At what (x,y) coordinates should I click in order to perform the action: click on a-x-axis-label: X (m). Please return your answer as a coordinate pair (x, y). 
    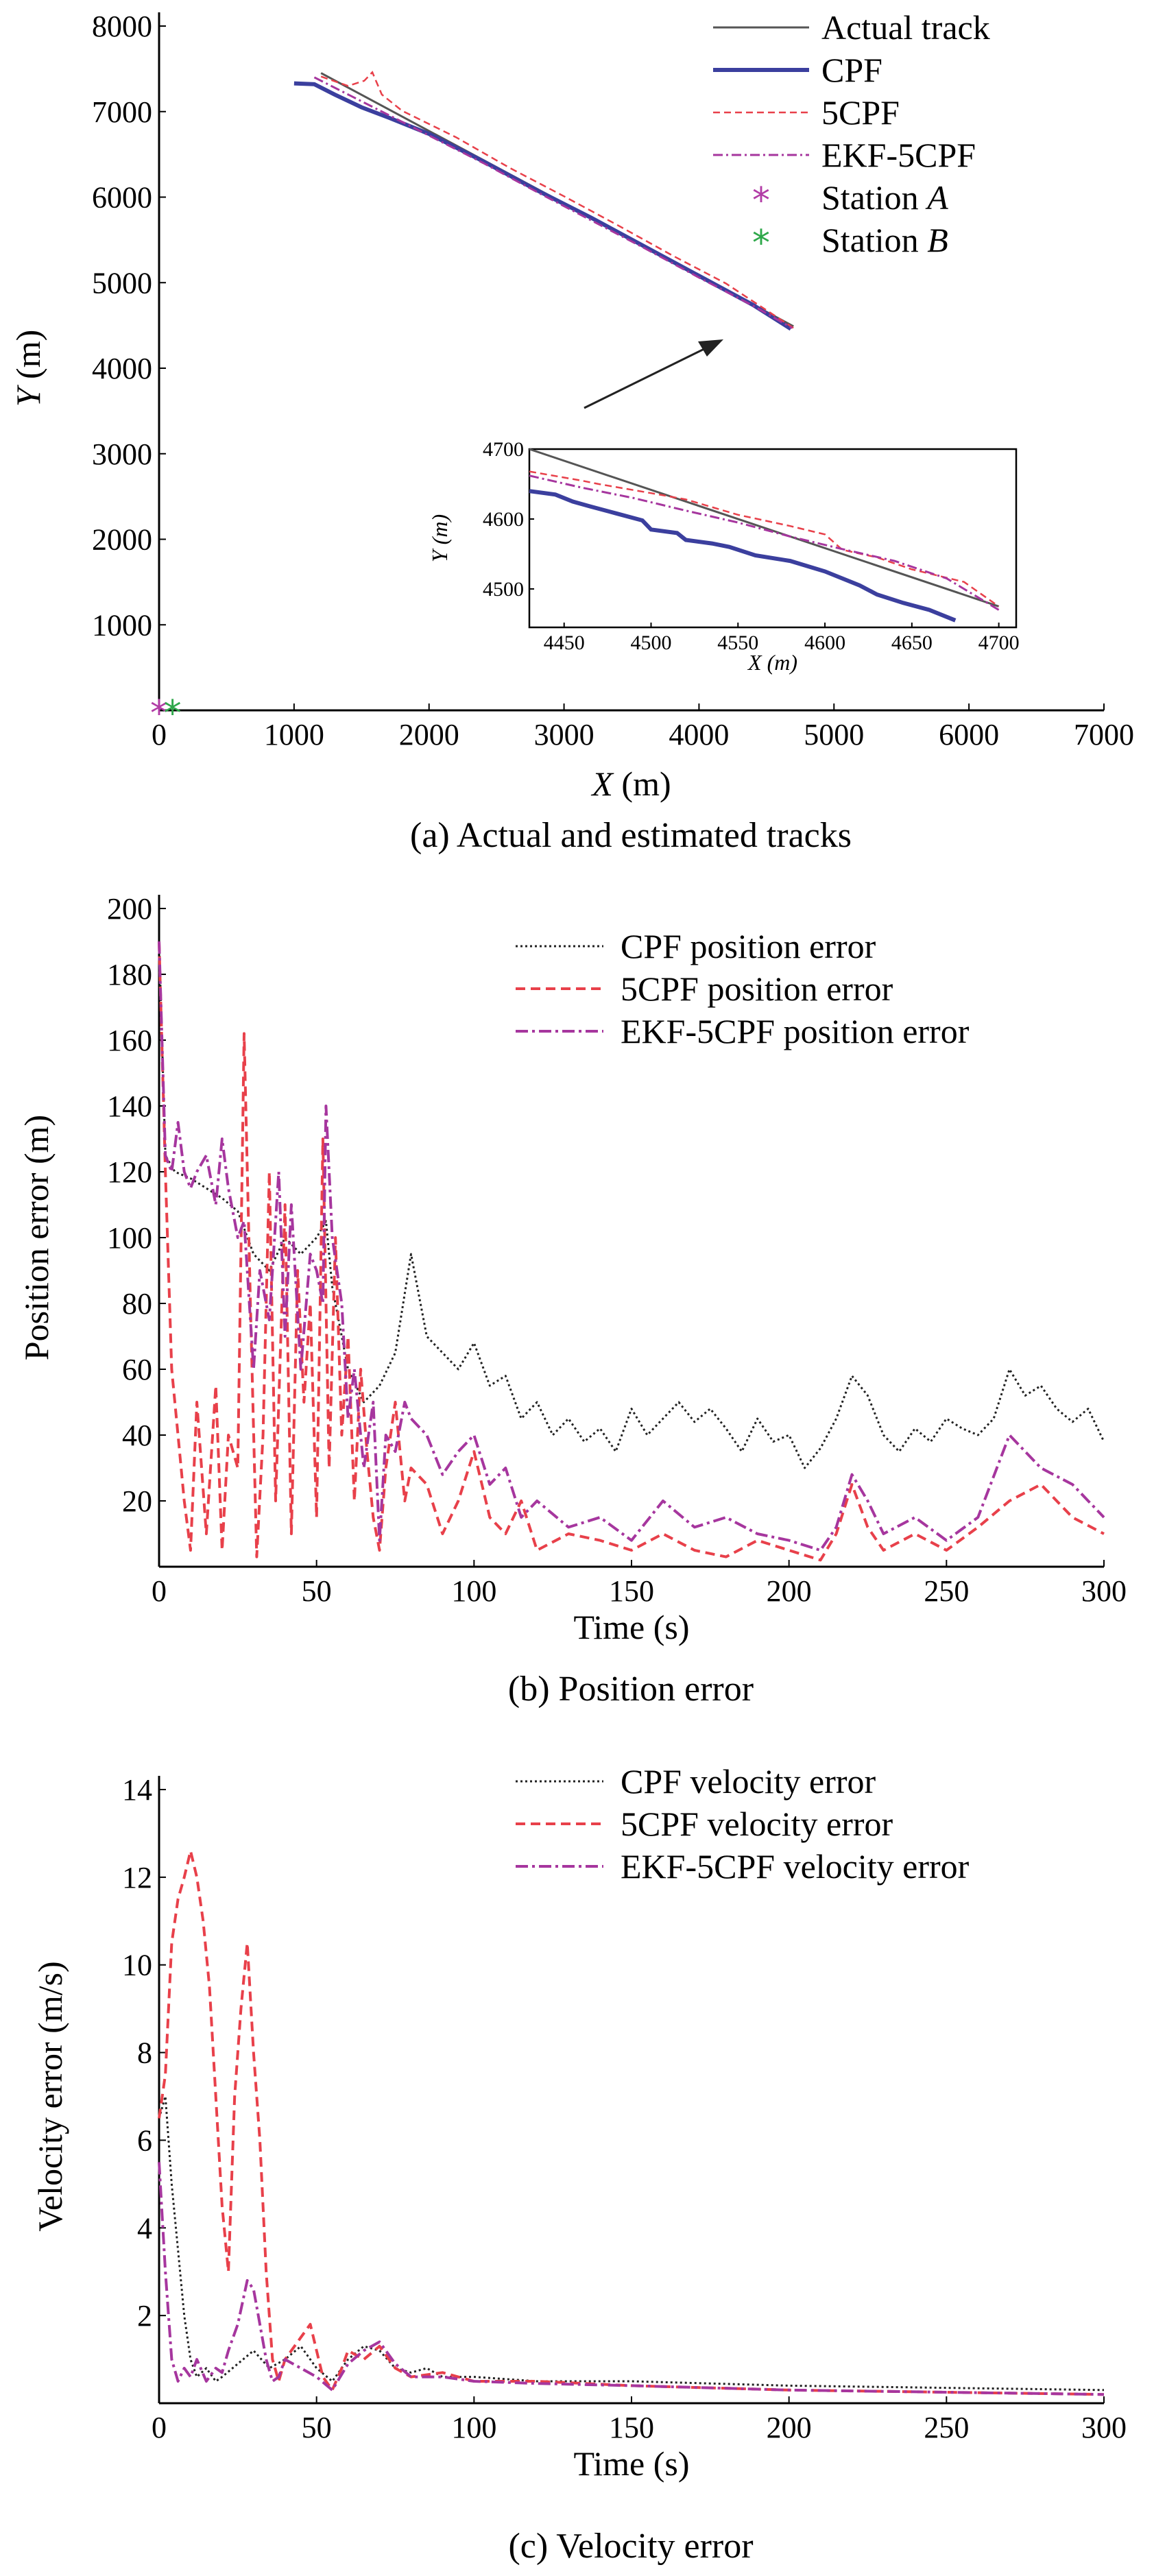
    Looking at the image, I should click on (630, 784).